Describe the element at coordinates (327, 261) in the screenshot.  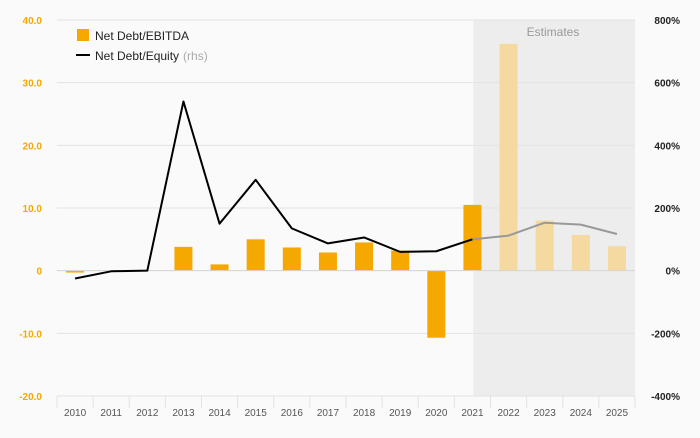
I see `bar-2017` at that location.